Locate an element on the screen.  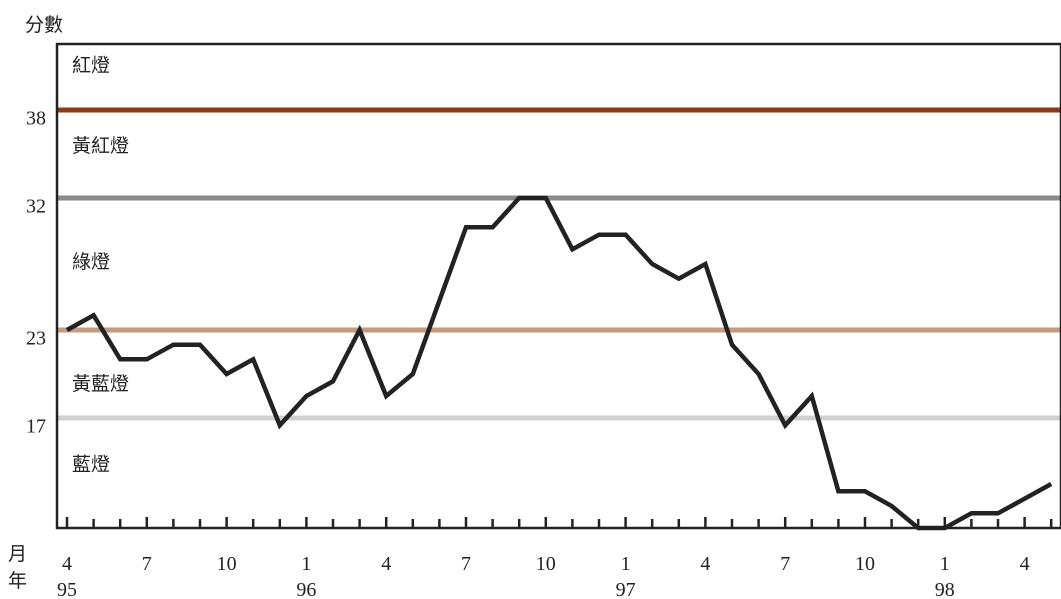
x-month-label-3: 1 is located at coordinates (306, 564).